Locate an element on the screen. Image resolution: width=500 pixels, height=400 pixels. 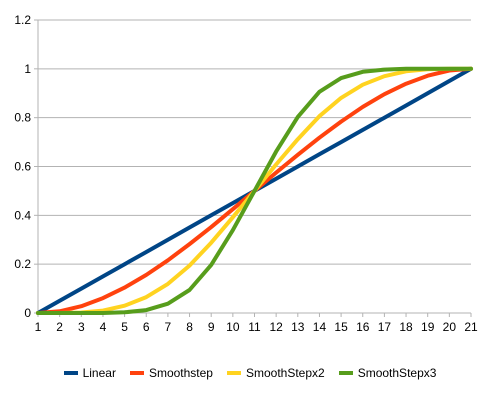
x-tick-label: 10 is located at coordinates (233, 327).